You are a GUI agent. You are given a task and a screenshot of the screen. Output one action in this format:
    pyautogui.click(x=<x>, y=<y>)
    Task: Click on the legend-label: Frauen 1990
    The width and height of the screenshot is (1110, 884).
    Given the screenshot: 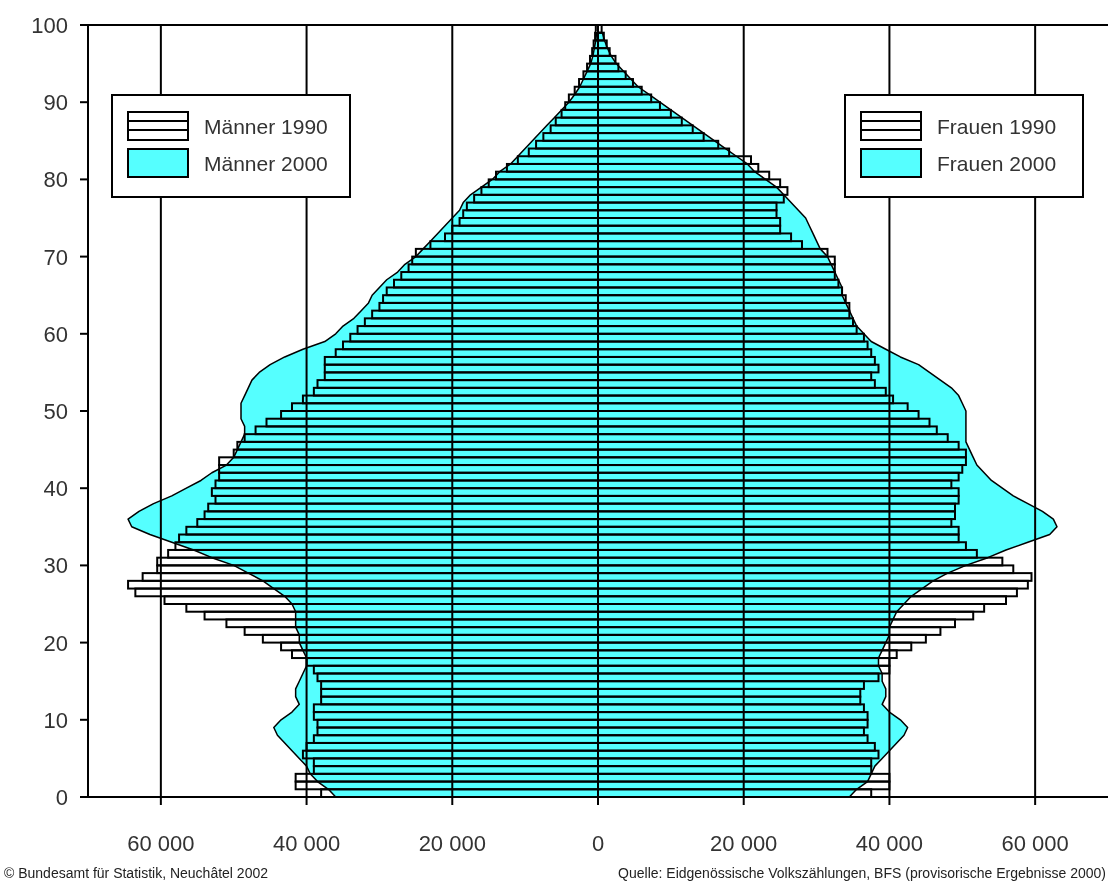 What is the action you would take?
    pyautogui.click(x=997, y=126)
    